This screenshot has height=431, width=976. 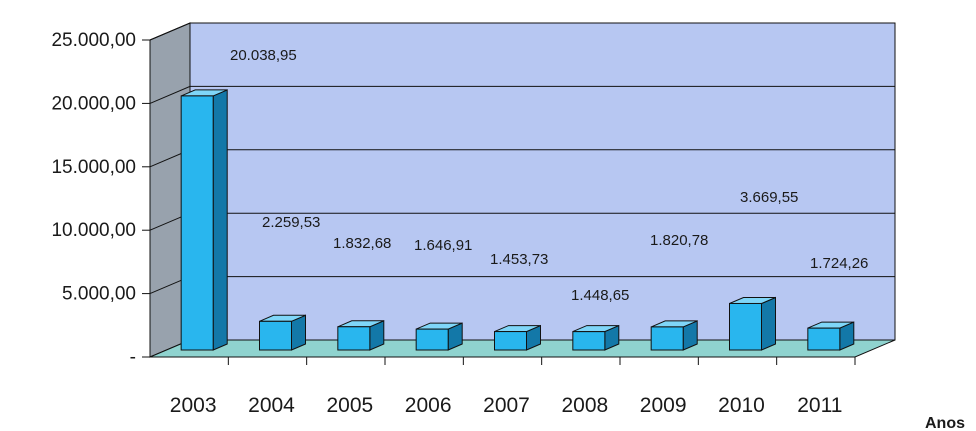 I want to click on x-tick-label: 2007, so click(x=506, y=405).